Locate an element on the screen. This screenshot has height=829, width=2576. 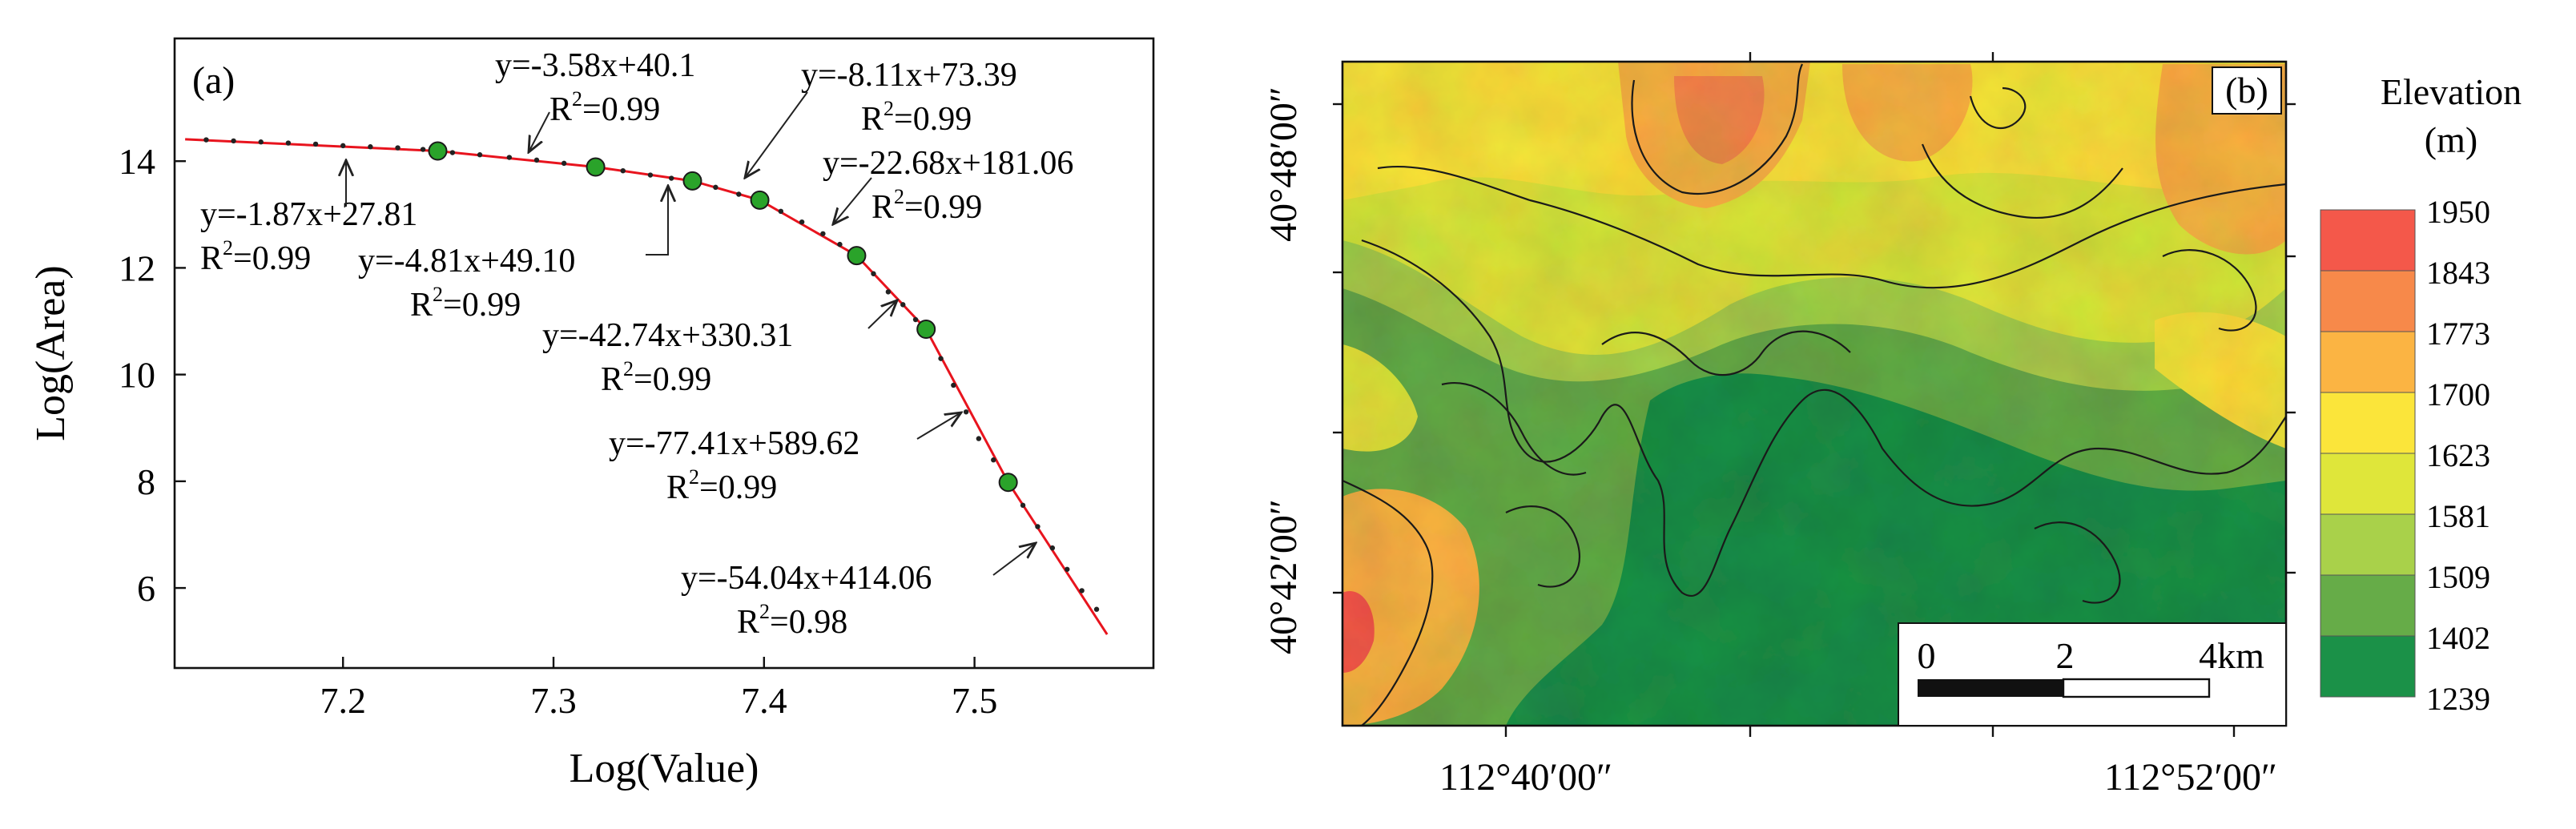
lat-label-south: 40°42′00″ is located at coordinates (1283, 576).